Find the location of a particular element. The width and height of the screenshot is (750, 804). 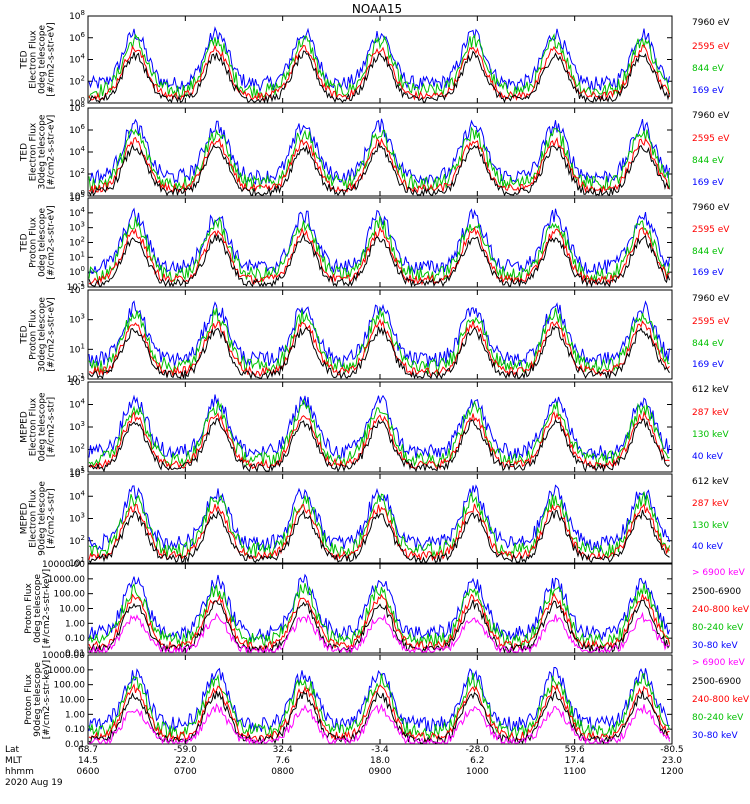

x-tick-label-mlt: 7.6 is located at coordinates (283, 761).